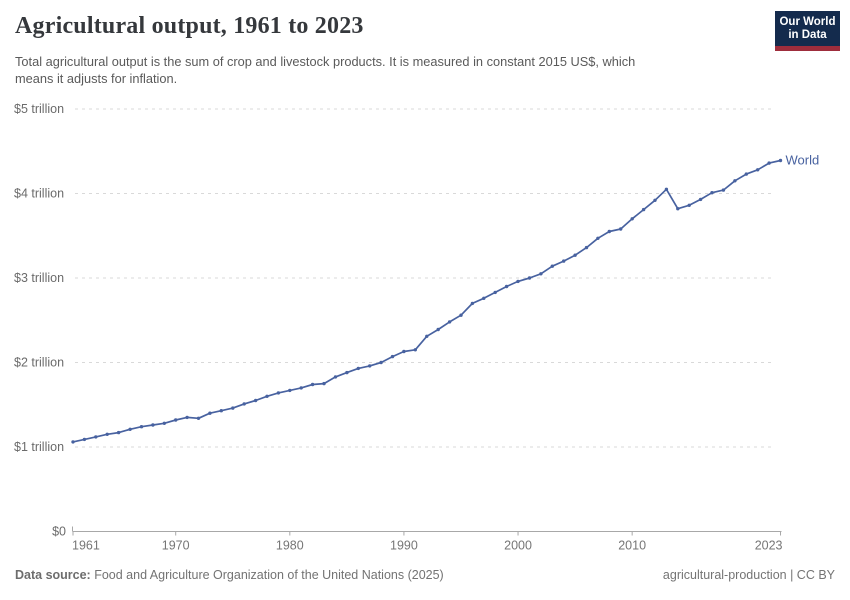  I want to click on y-tick-label: $2 trillion, so click(39, 363).